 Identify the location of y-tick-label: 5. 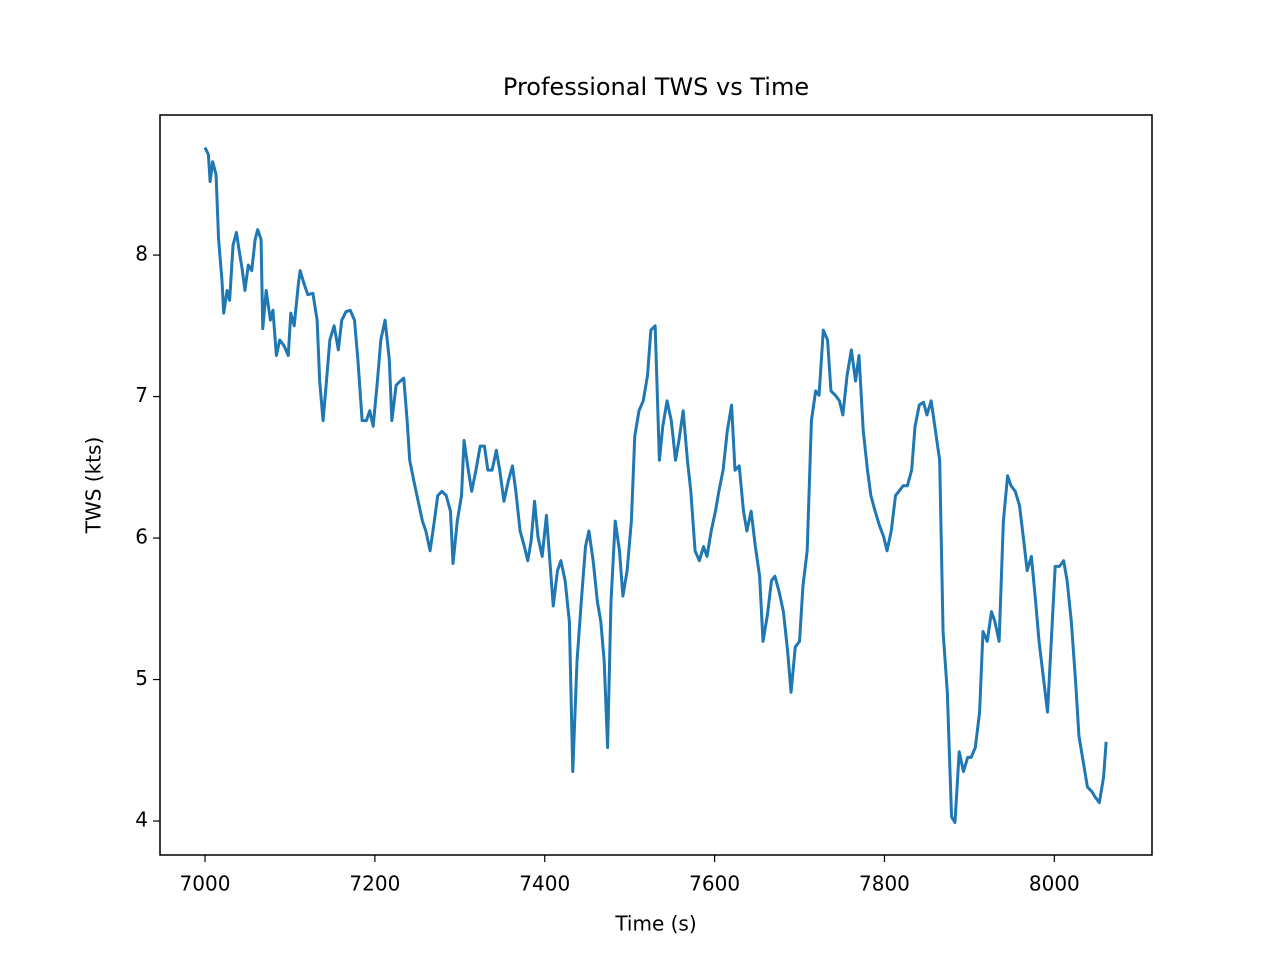
(141, 678).